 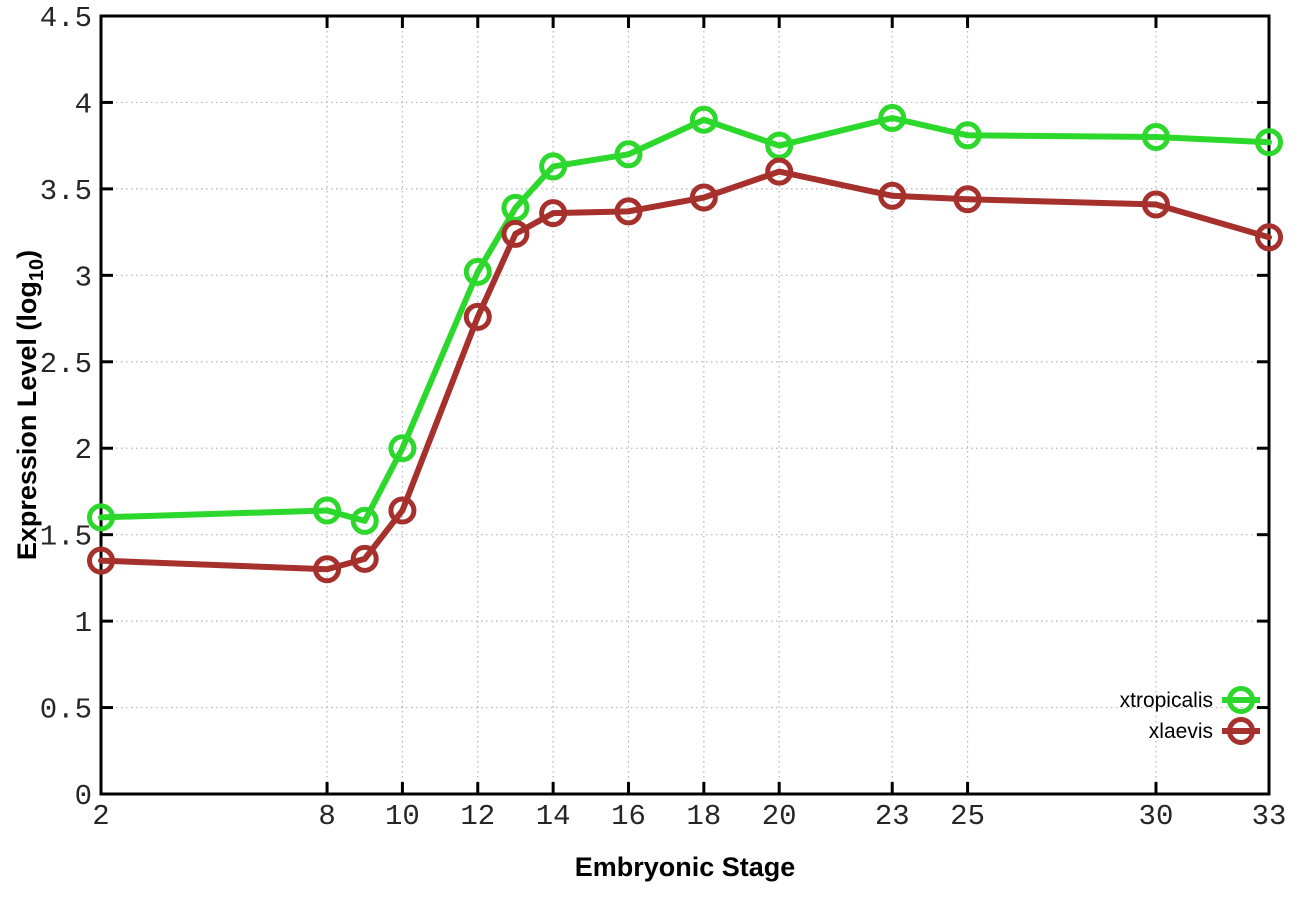 I want to click on x-tick-label: 12, so click(x=477, y=816).